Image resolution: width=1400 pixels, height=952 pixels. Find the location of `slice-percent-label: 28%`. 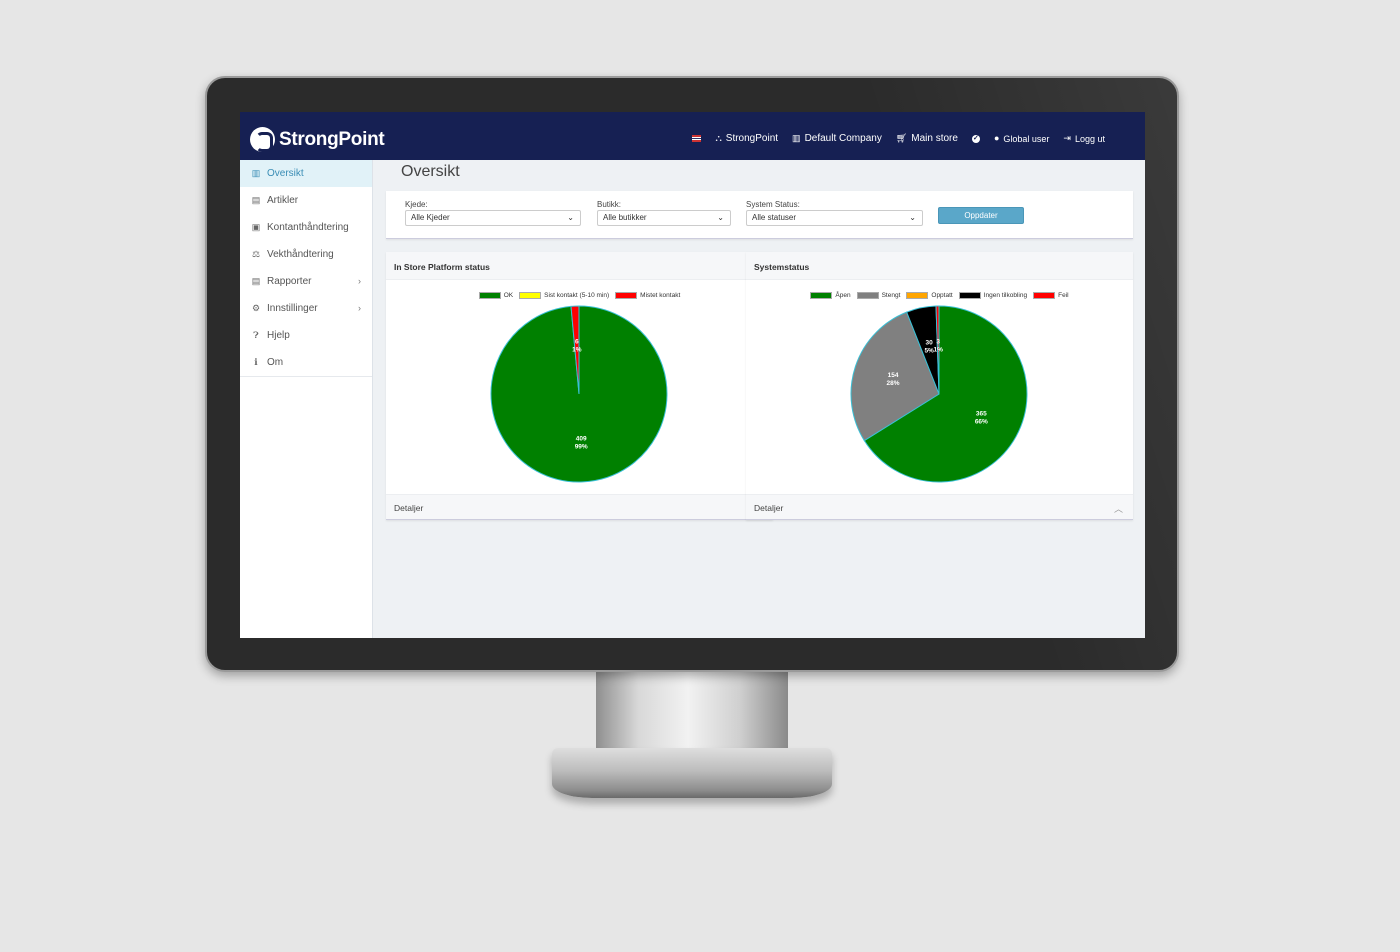

slice-percent-label: 28% is located at coordinates (893, 383).